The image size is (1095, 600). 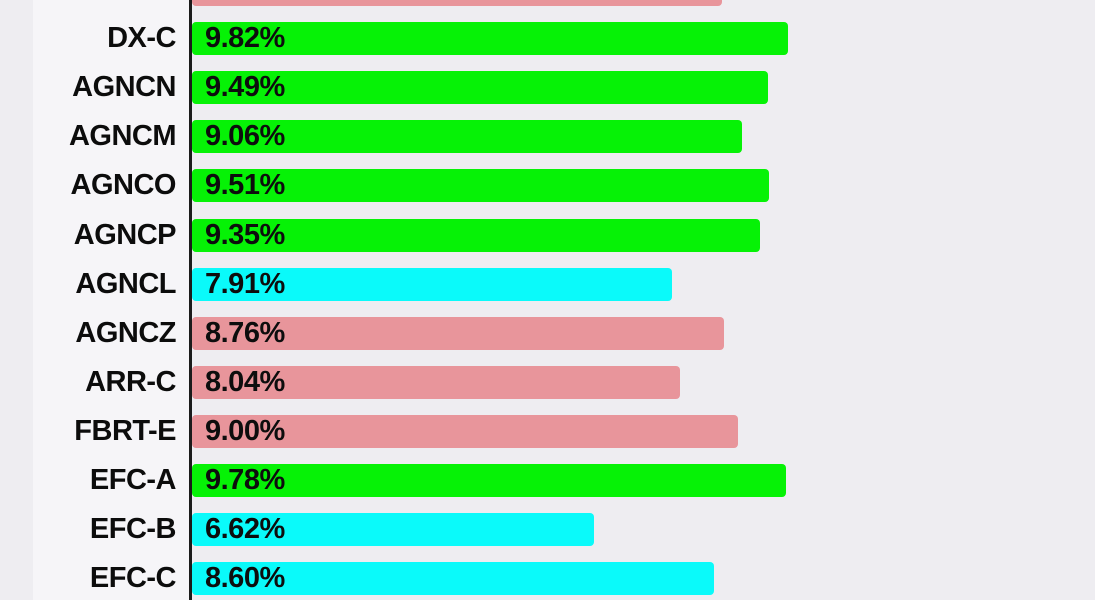 I want to click on bar-area: 9.78%, so click(x=643, y=480).